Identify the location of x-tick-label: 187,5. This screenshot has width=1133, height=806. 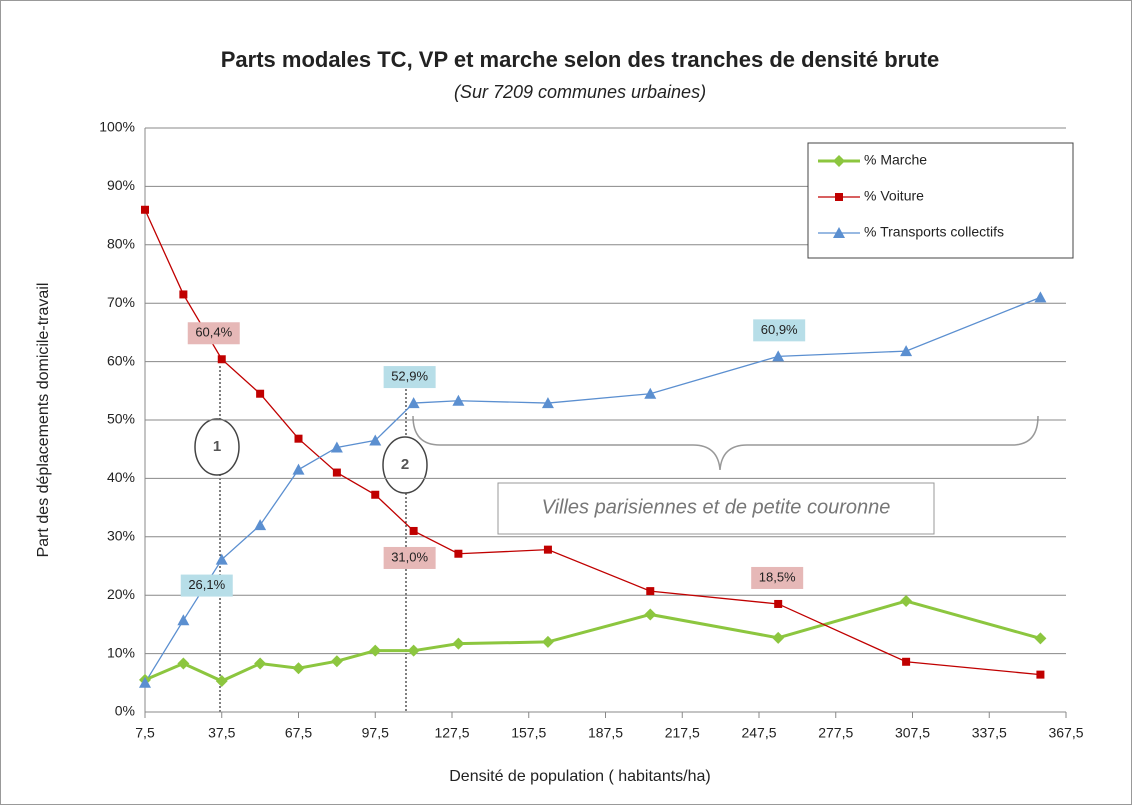
(605, 733).